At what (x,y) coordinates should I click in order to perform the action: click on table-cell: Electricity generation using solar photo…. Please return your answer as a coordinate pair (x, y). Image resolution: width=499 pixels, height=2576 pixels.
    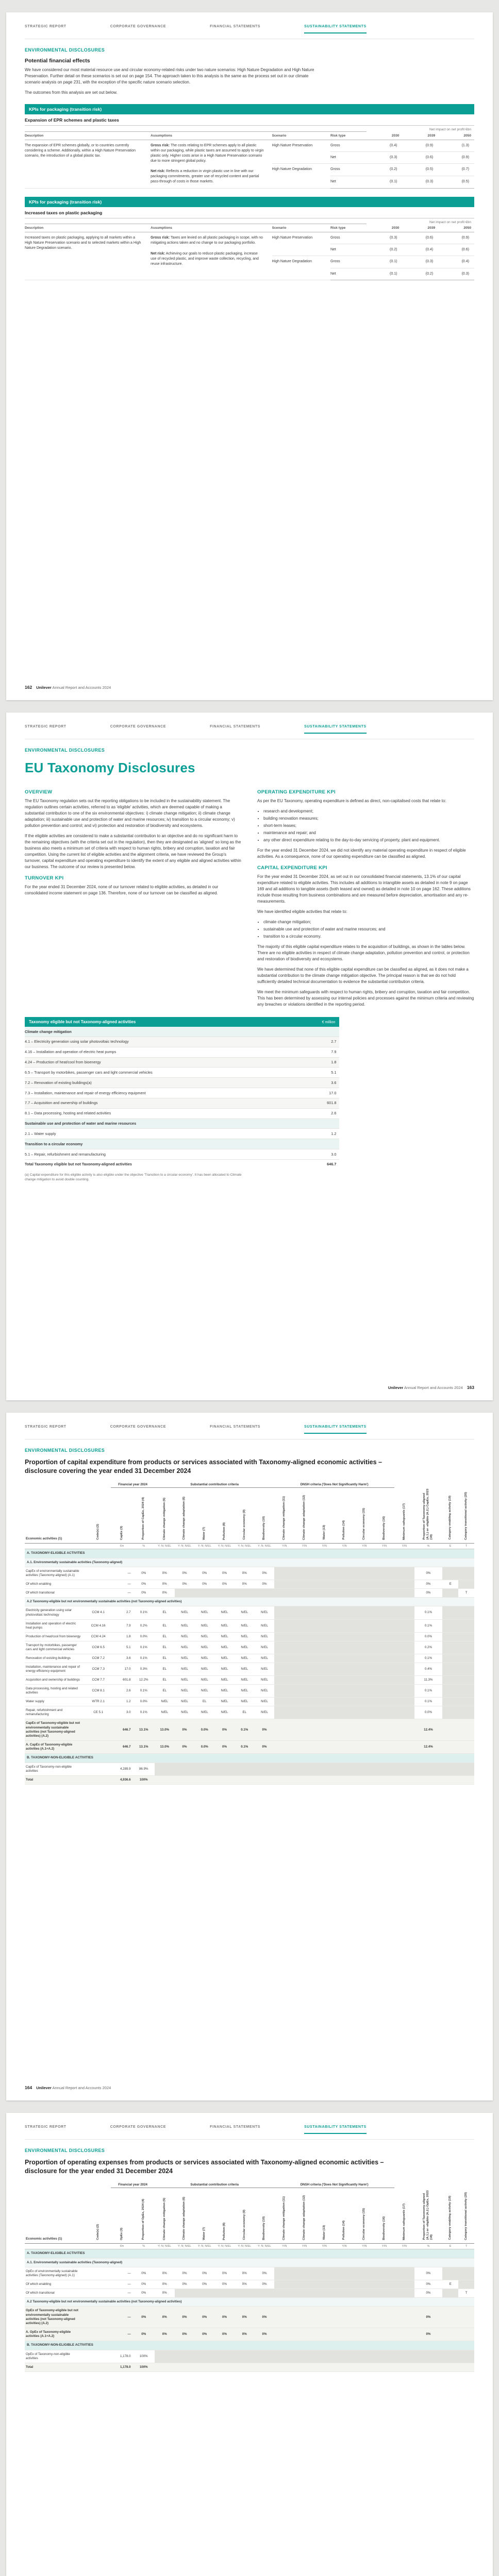
    Looking at the image, I should click on (55, 1613).